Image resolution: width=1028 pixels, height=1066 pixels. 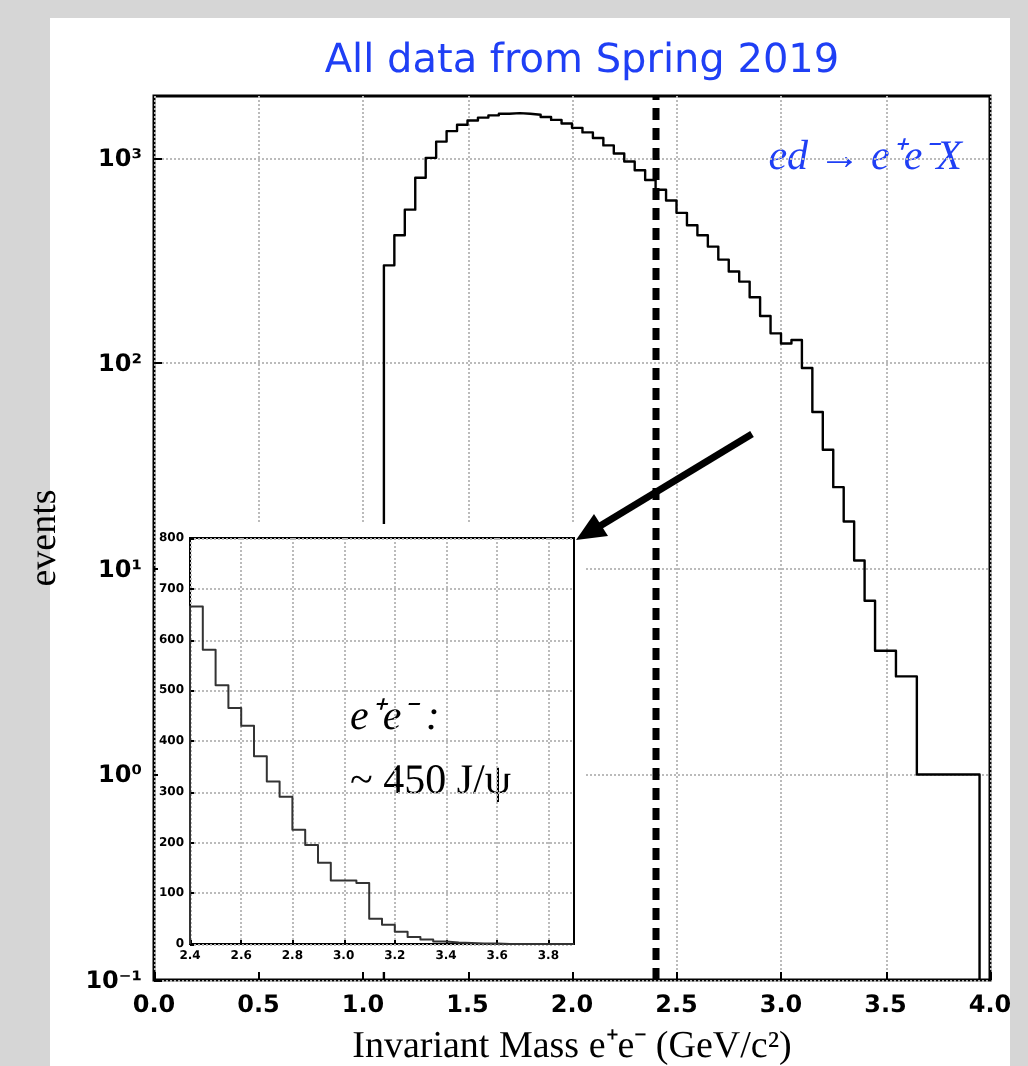 I want to click on y-tick-label: 10², so click(x=120, y=363).